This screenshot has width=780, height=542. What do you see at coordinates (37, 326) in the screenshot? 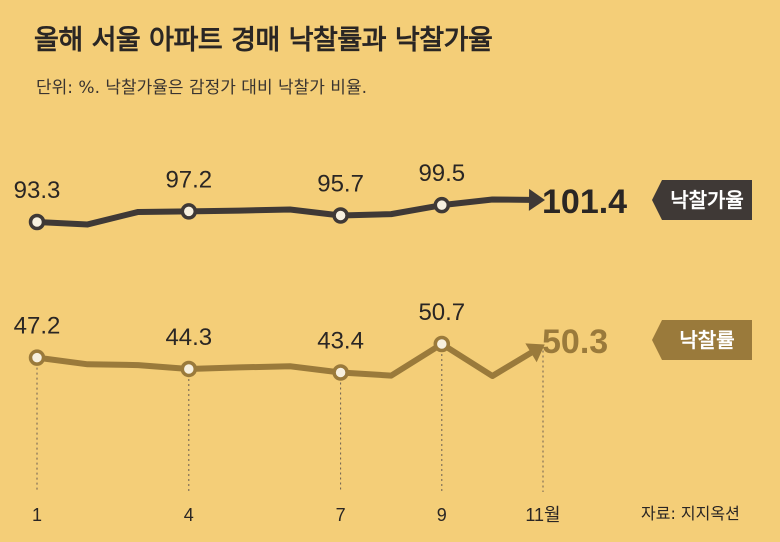
I see `data-label: 47.2` at bounding box center [37, 326].